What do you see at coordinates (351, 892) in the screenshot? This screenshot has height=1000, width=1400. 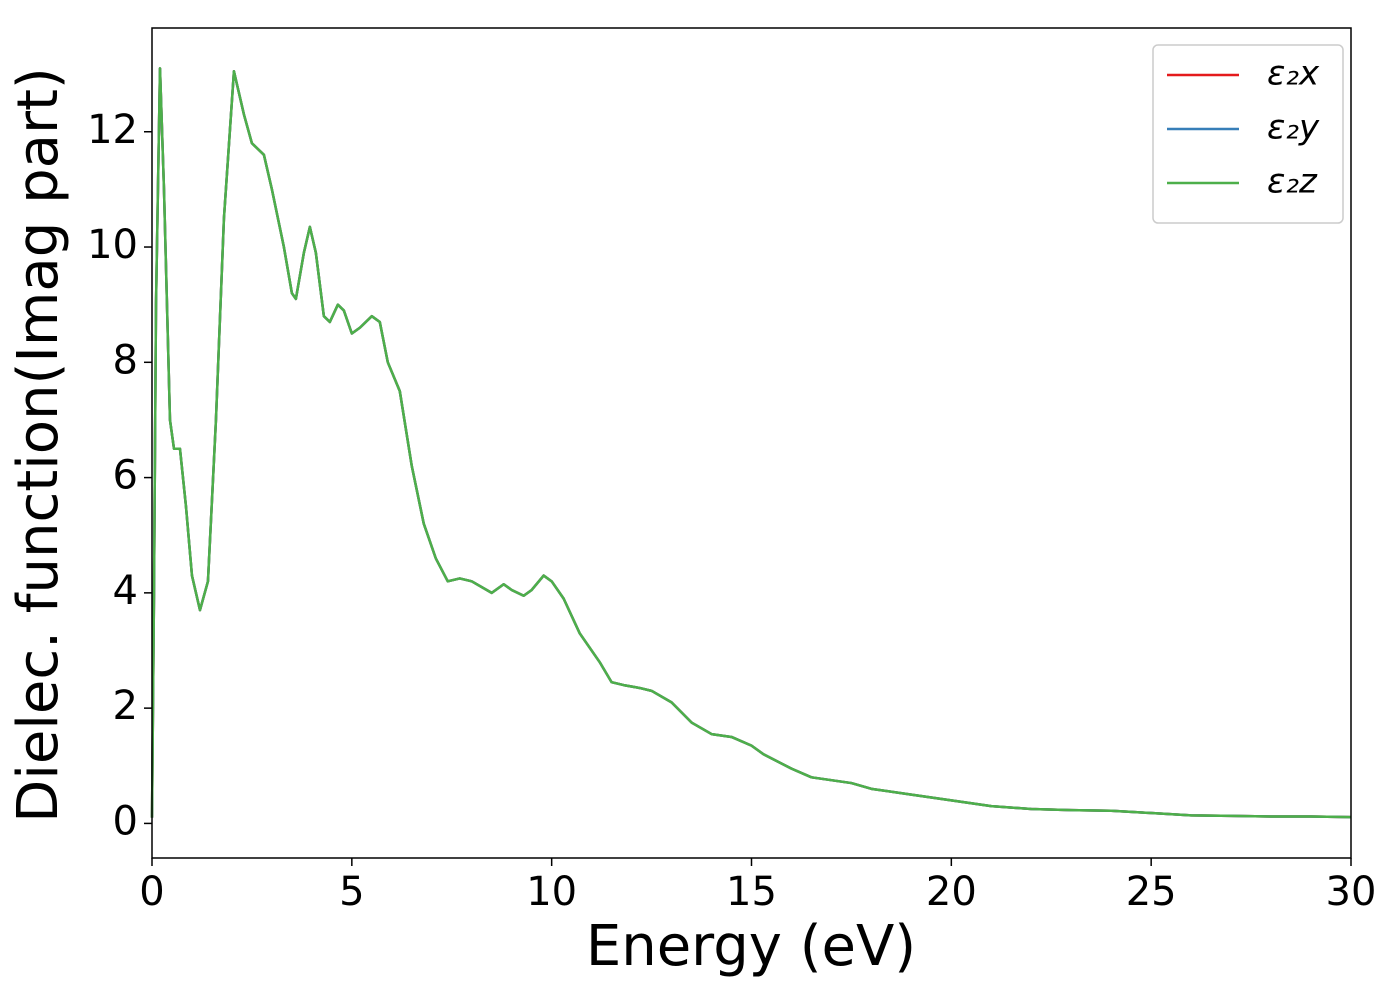 I see `x-tick-label: 5` at bounding box center [351, 892].